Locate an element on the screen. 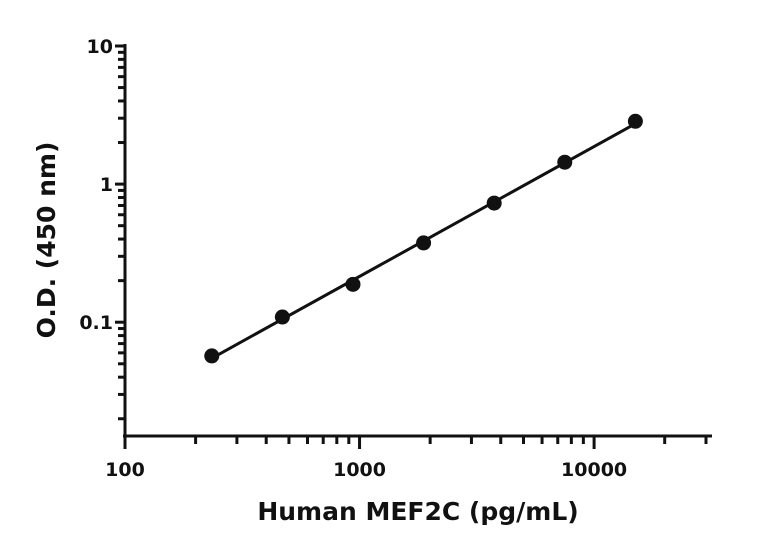 Image resolution: width=768 pixels, height=544 pixels. x-tick-label: 10000 is located at coordinates (594, 470).